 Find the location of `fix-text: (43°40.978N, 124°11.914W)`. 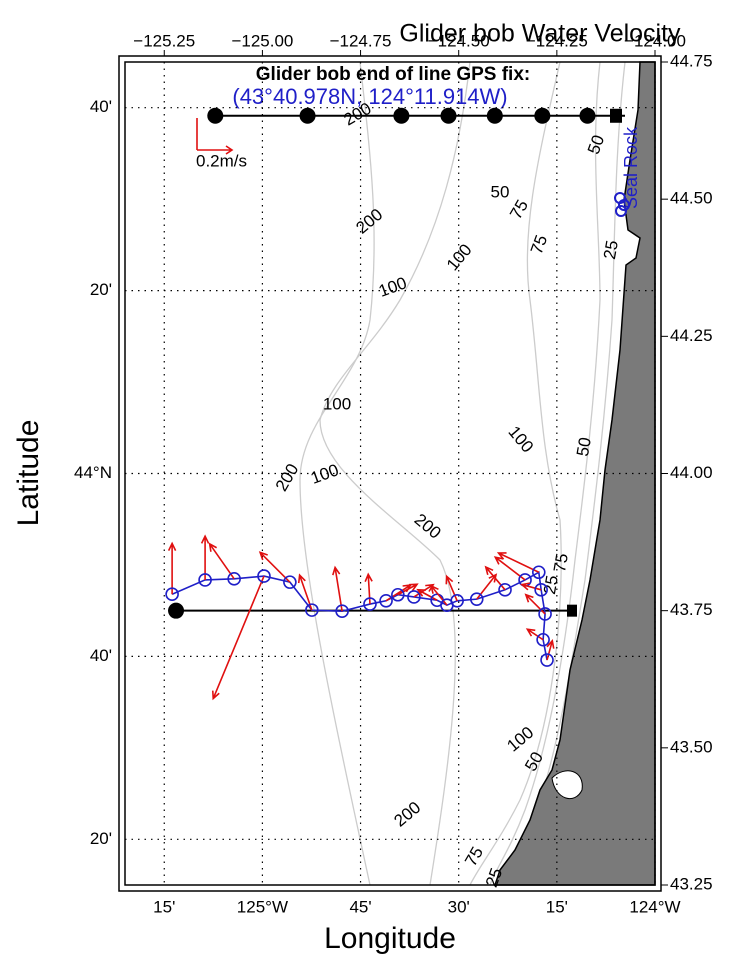

fix-text: (43°40.978N, 124°11.914W) is located at coordinates (369, 96).